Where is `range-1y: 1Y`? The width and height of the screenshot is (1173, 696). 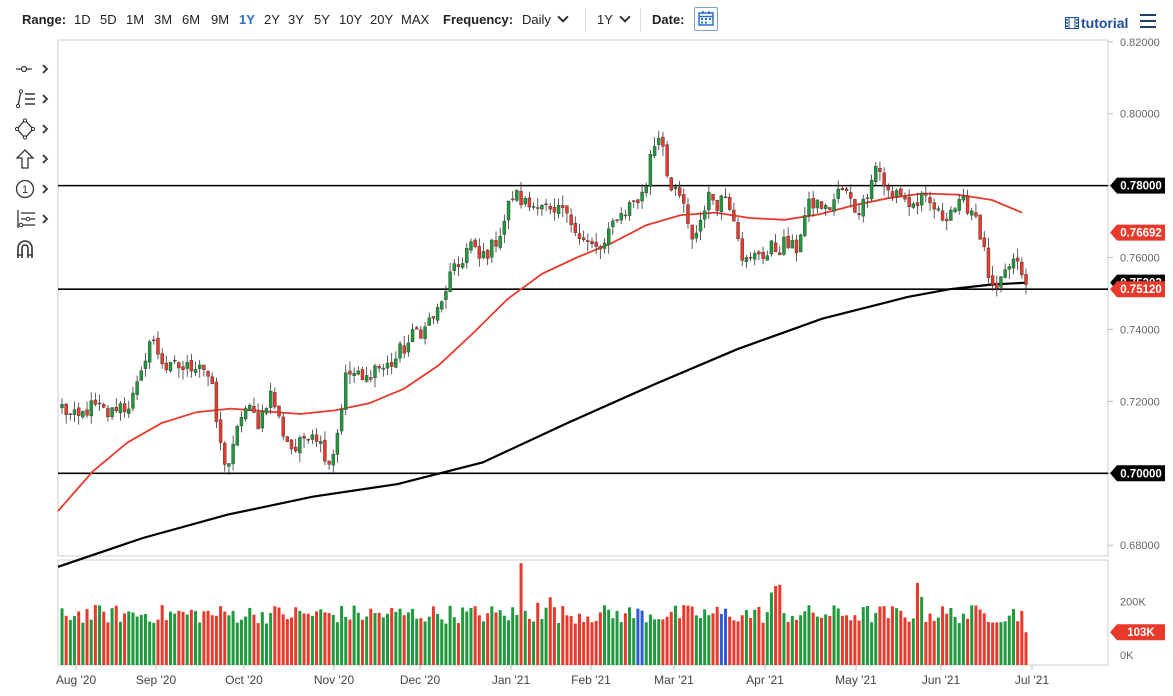 range-1y: 1Y is located at coordinates (247, 19).